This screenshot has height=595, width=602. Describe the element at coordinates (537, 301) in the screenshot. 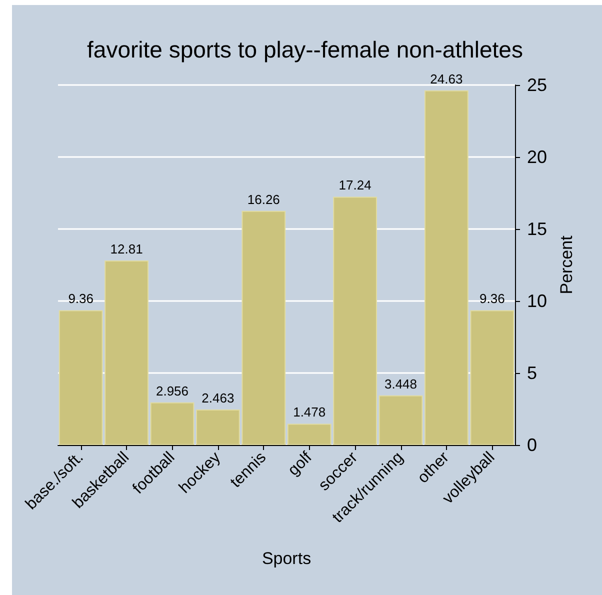

I see `y-tick-label: 10` at that location.